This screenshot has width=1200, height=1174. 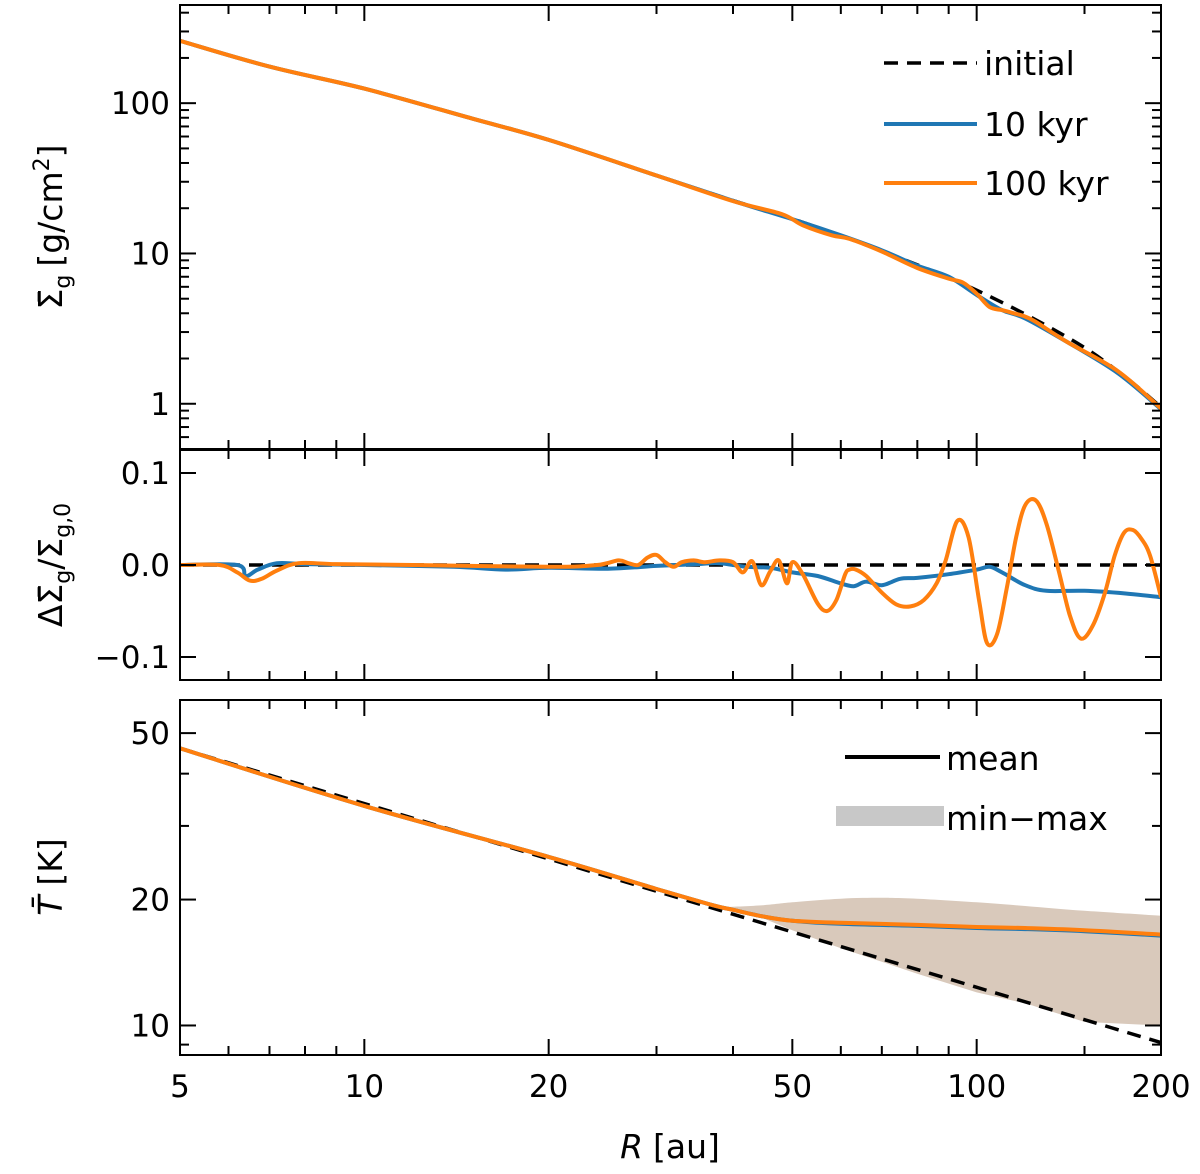 I want to click on series-10kyr-line, so click(x=670, y=580).